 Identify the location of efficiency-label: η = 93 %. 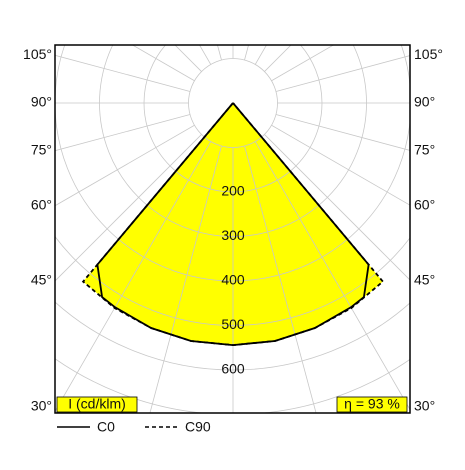
(372, 404).